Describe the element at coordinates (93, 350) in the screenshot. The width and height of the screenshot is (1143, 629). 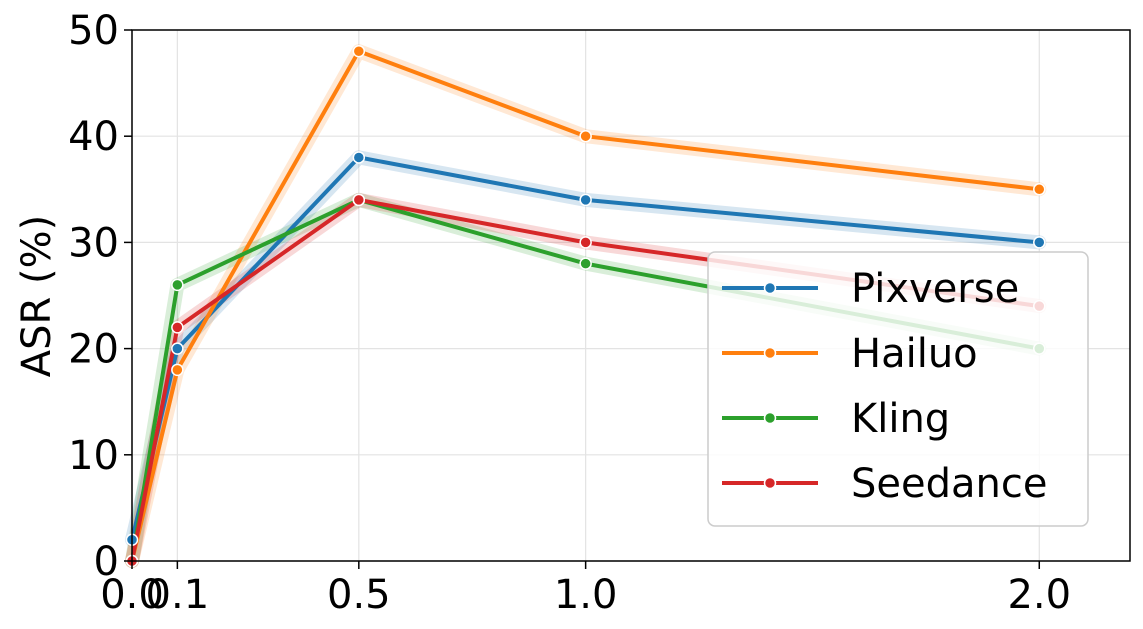
I see `y-tick-label: 20` at that location.